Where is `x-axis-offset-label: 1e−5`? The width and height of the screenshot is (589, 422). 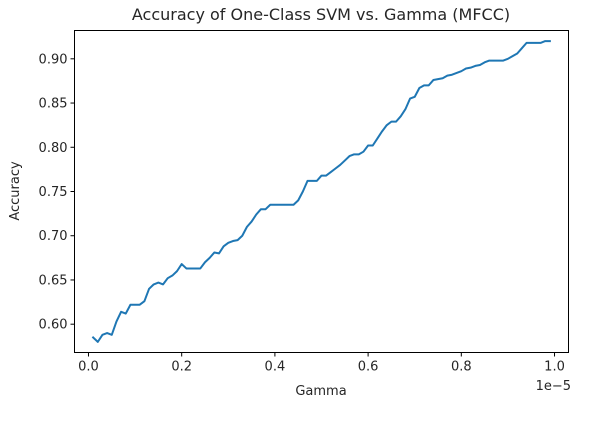
x-axis-offset-label: 1e−5 is located at coordinates (553, 386).